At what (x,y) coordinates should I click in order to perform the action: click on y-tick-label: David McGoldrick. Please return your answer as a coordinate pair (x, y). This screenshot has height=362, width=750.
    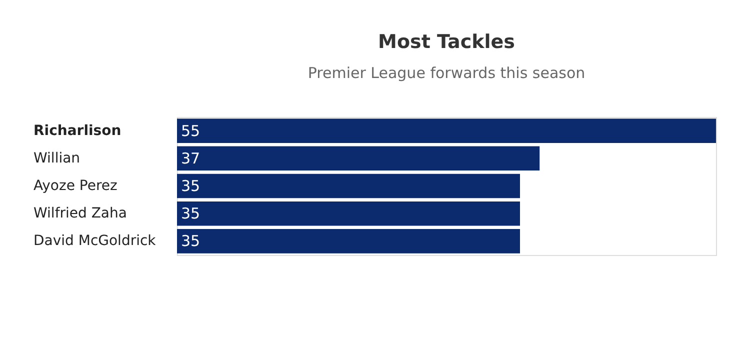
    Looking at the image, I should click on (95, 241).